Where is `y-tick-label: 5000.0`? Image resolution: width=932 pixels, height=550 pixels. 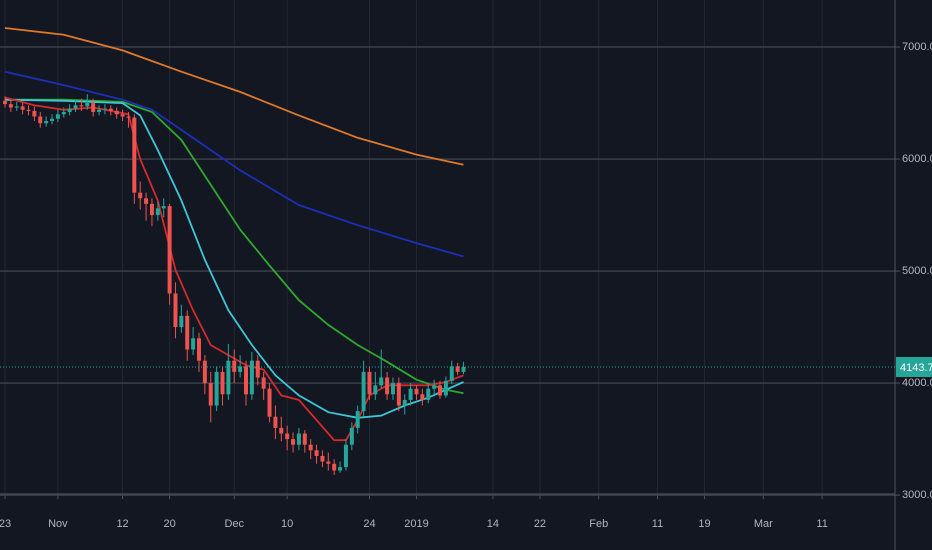 y-tick-label: 5000.0 is located at coordinates (917, 271).